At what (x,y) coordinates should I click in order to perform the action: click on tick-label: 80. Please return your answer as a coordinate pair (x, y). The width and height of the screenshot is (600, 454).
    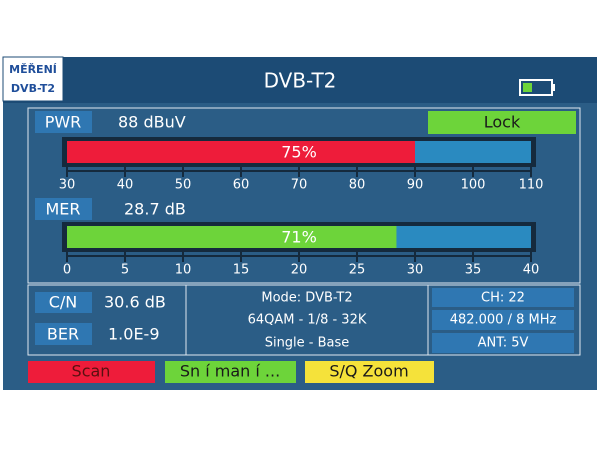
    Looking at the image, I should click on (357, 185).